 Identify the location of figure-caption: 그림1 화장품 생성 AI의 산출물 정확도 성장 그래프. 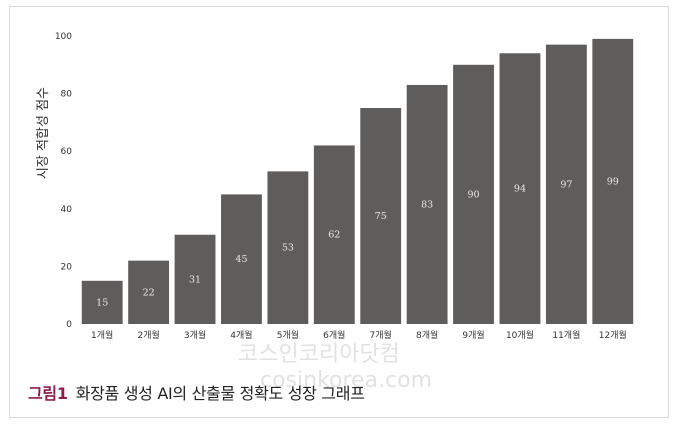
(196, 392).